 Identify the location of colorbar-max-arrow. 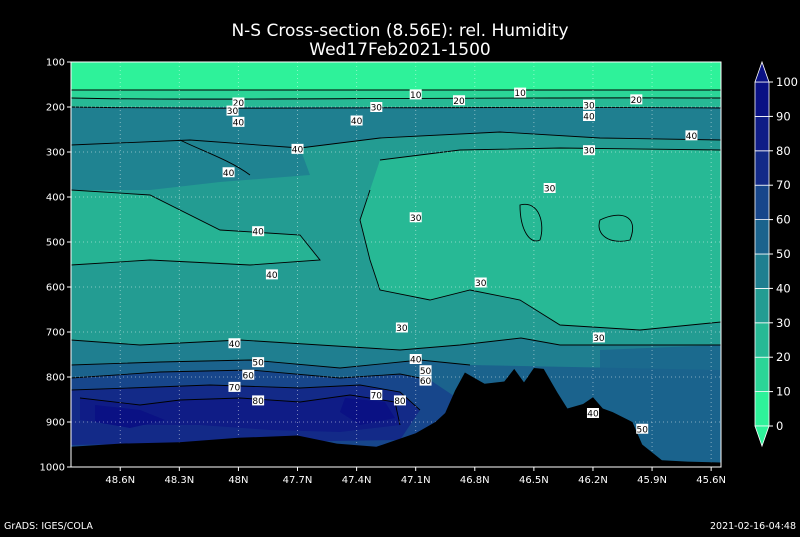
(762, 71).